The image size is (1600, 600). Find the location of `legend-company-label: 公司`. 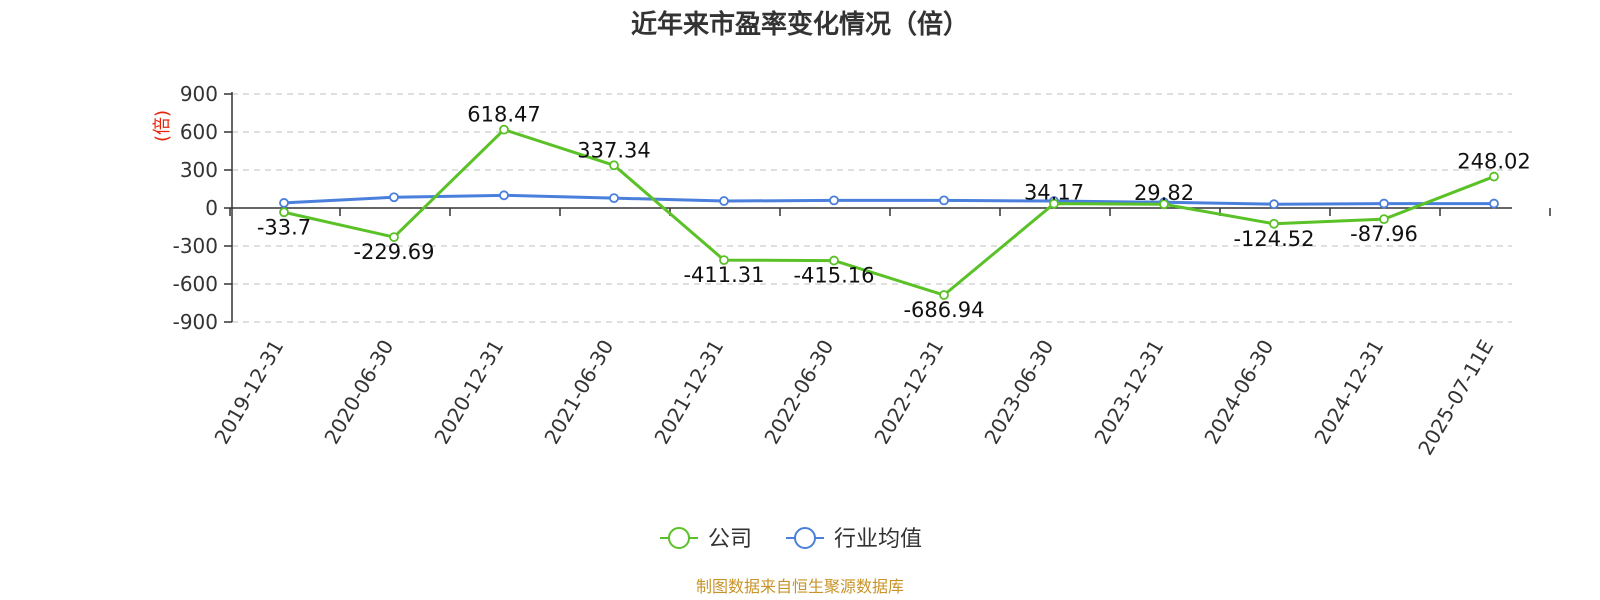

legend-company-label: 公司 is located at coordinates (730, 539).